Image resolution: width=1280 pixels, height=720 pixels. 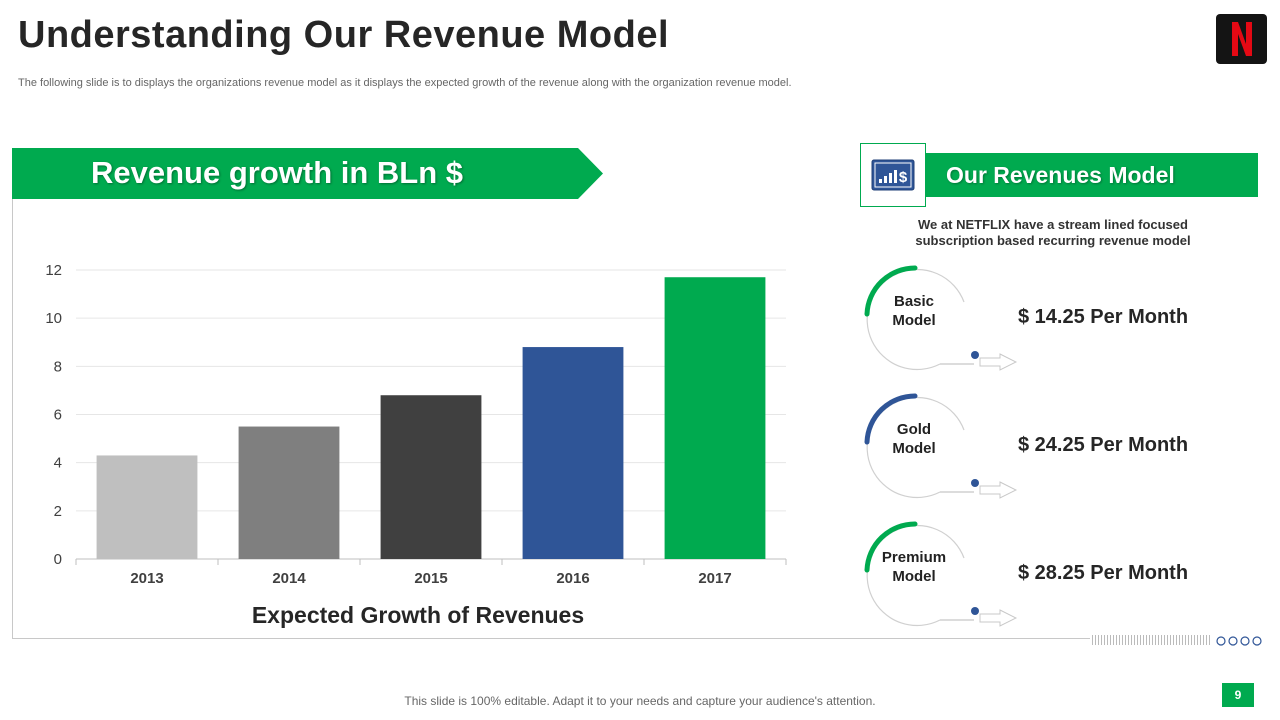 What do you see at coordinates (430, 578) in the screenshot?
I see `x-tick-label: 2015` at bounding box center [430, 578].